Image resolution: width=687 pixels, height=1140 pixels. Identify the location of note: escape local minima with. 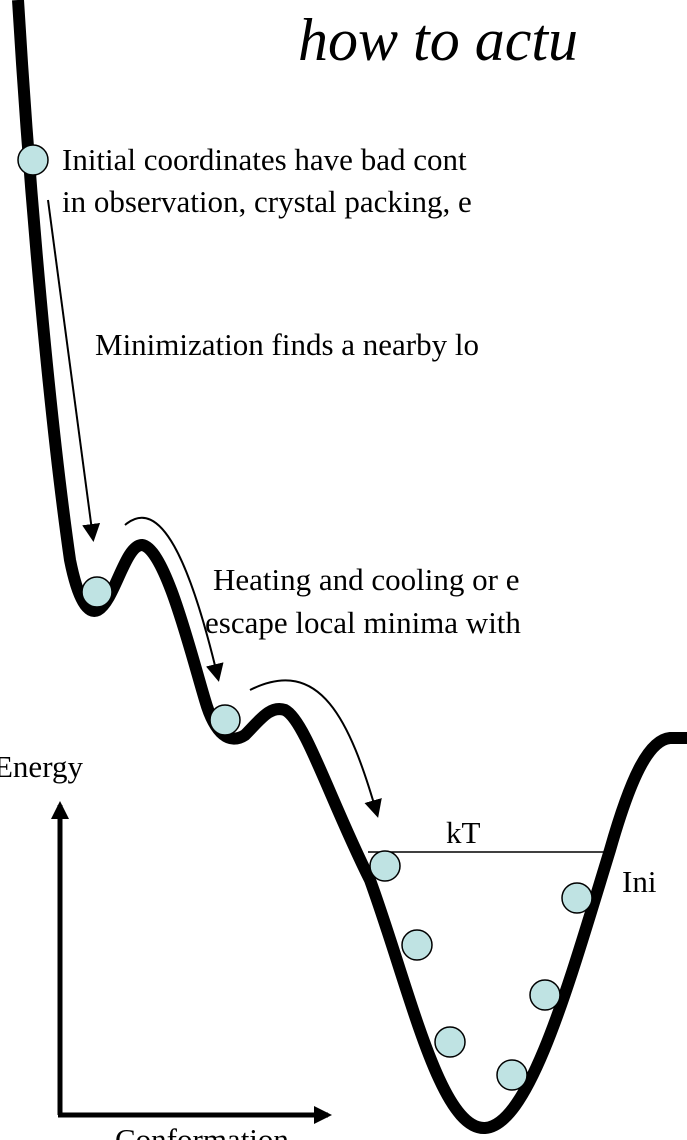
(363, 622).